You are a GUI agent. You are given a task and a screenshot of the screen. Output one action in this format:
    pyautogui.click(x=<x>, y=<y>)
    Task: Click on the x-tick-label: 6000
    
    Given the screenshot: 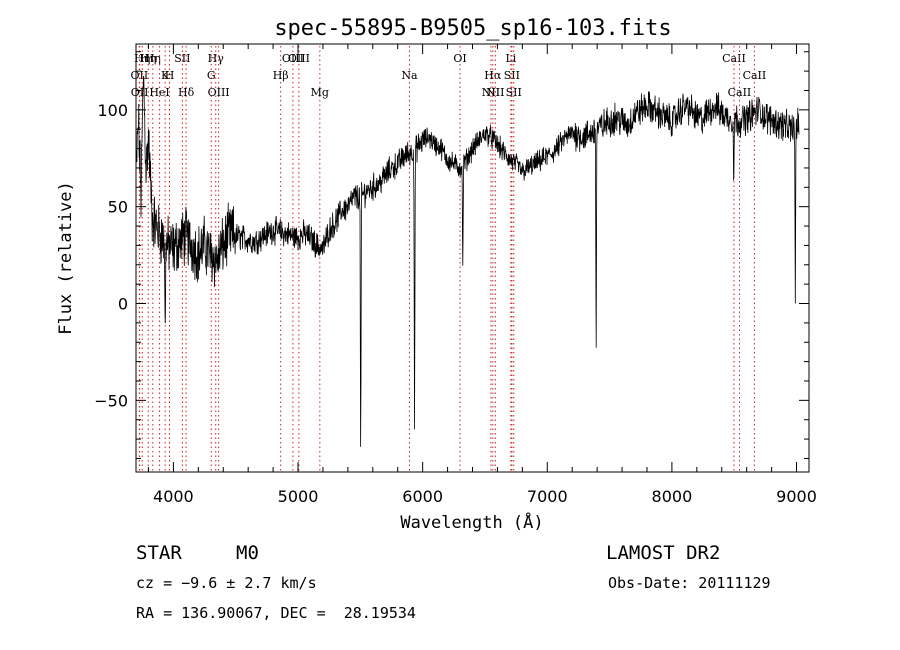 What is the action you would take?
    pyautogui.click(x=422, y=496)
    